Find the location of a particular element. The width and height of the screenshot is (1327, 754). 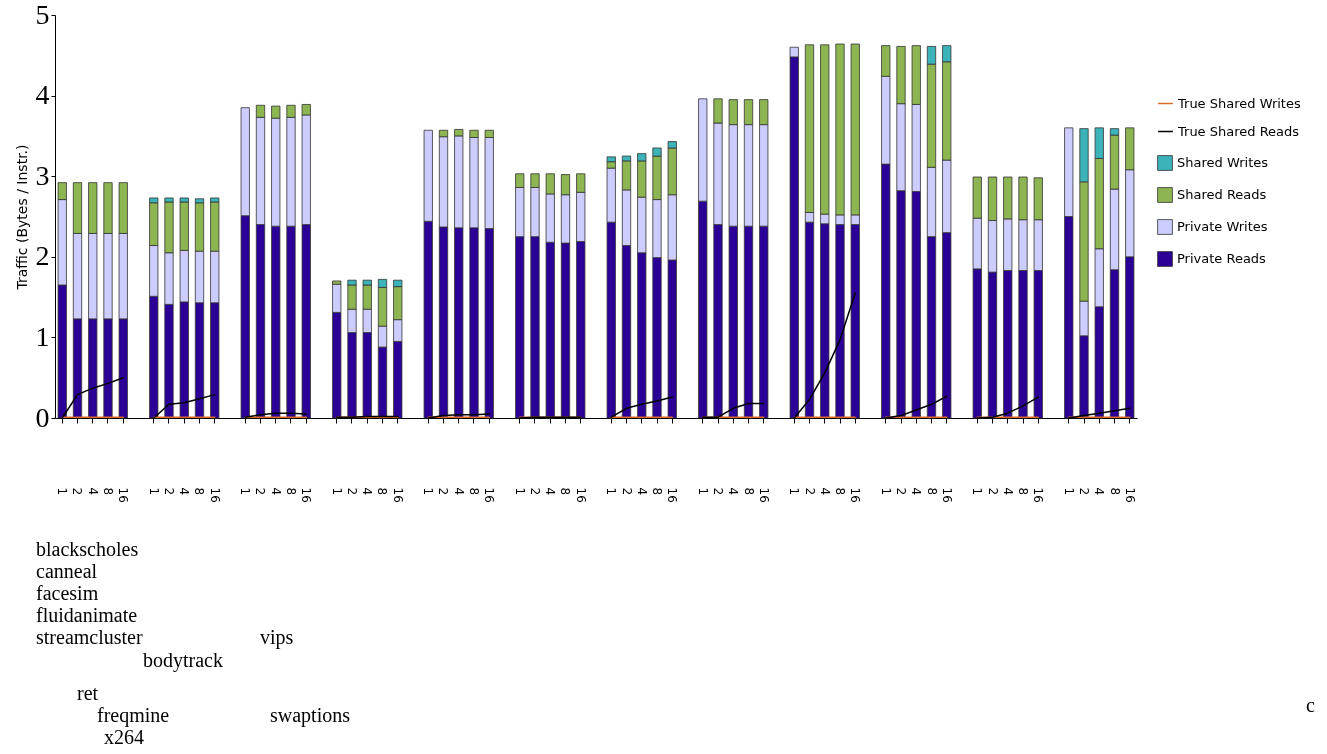

y-tick-label: 5 is located at coordinates (42, 15).